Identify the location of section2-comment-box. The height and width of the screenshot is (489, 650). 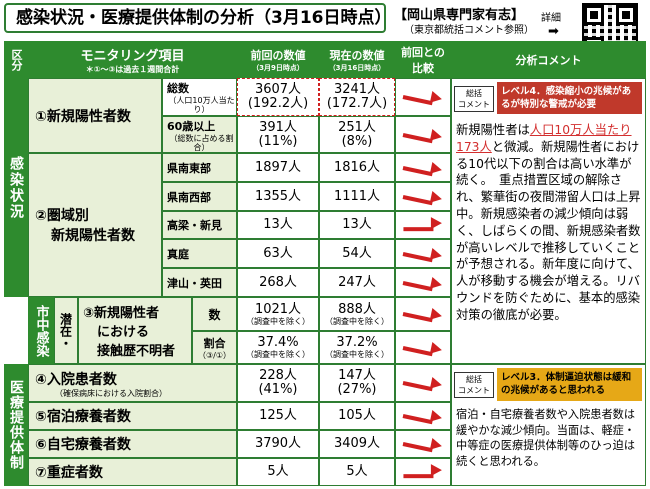
(548, 425).